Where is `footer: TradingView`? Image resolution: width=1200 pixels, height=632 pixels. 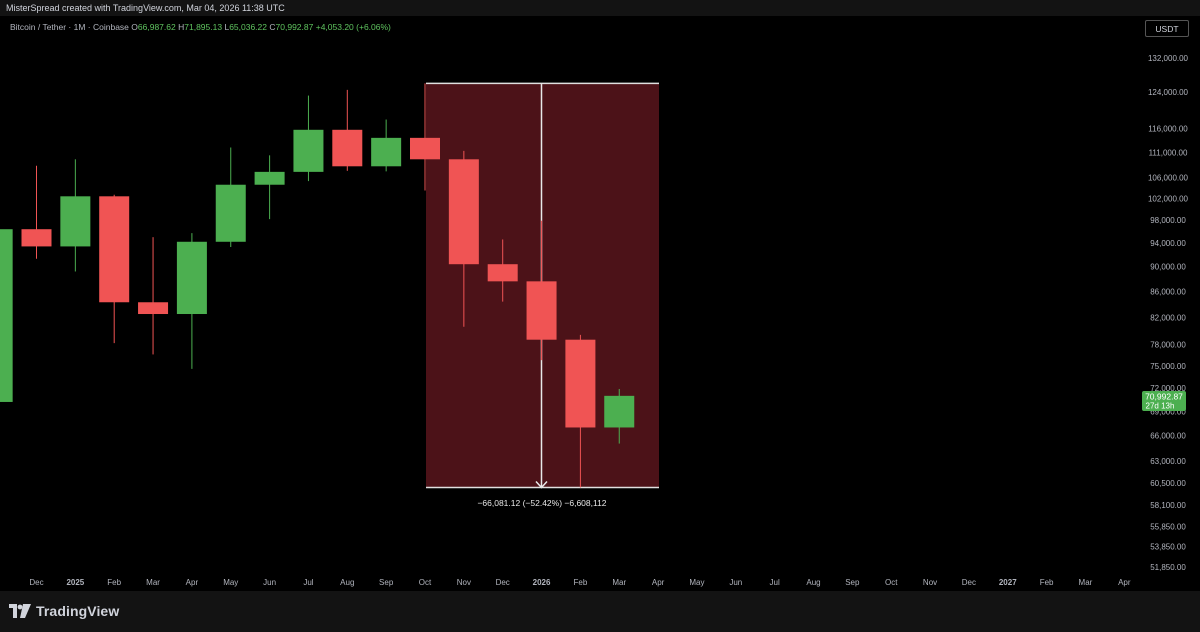
footer: TradingView is located at coordinates (600, 611).